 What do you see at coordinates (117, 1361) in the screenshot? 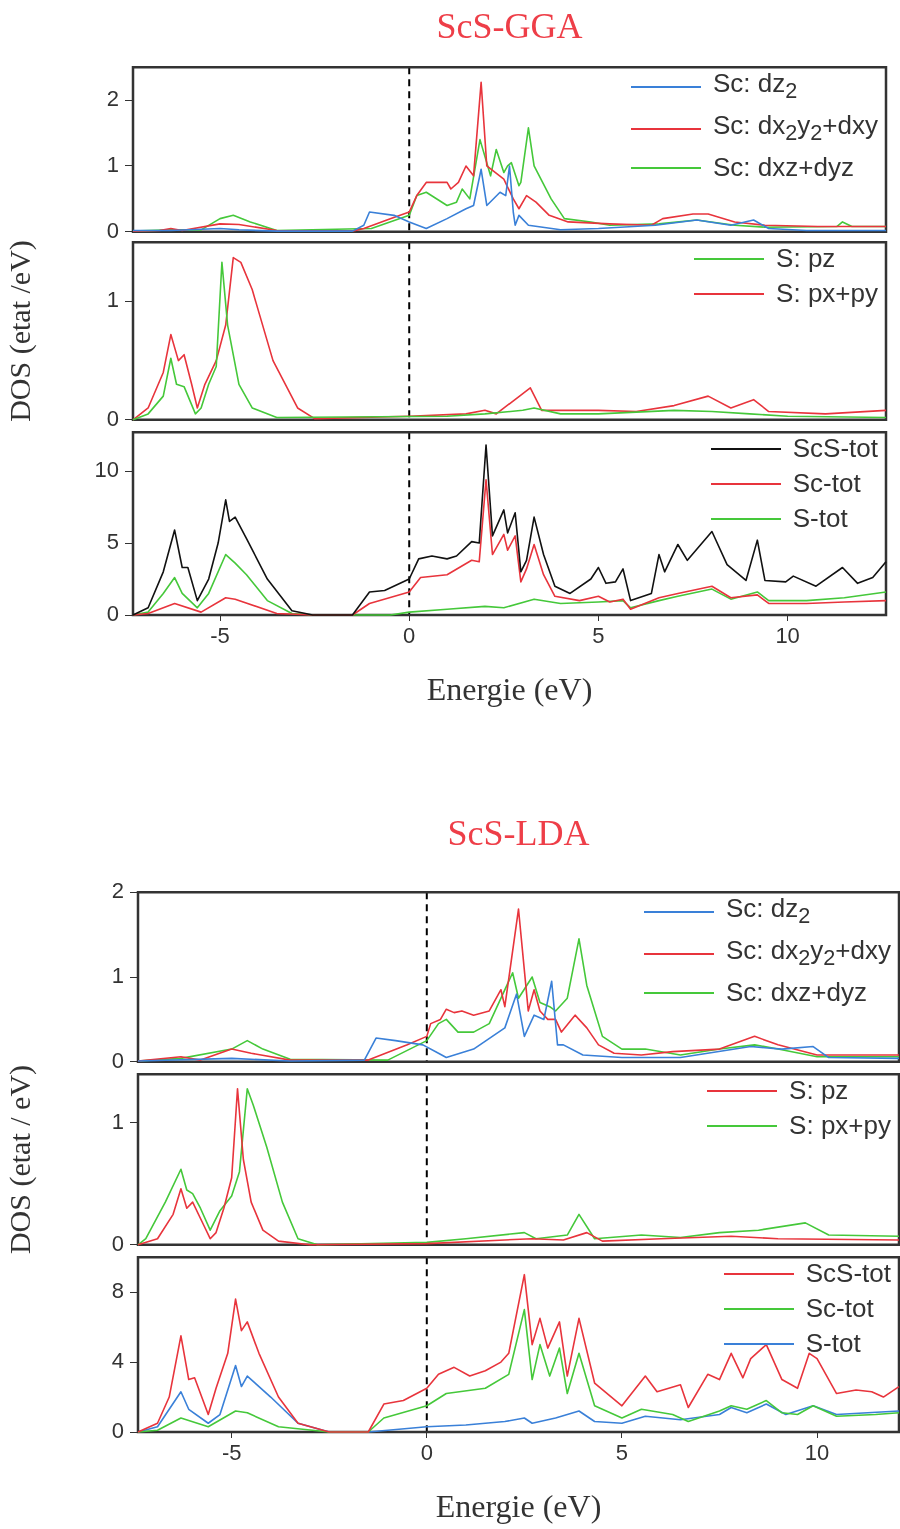
I see `y-tick-label: 4` at bounding box center [117, 1361].